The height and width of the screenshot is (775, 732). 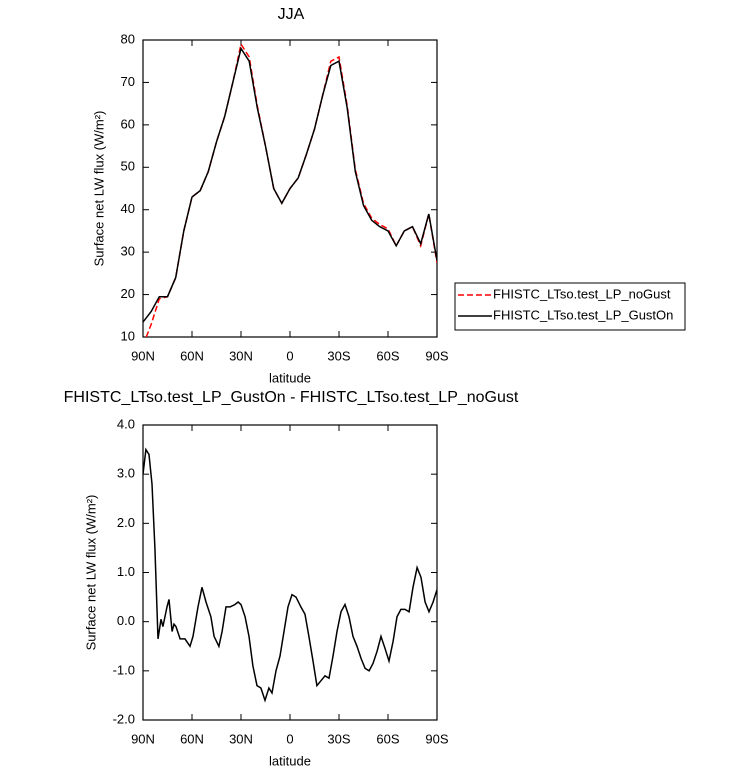 I want to click on y-tick-label: 60, so click(x=128, y=123).